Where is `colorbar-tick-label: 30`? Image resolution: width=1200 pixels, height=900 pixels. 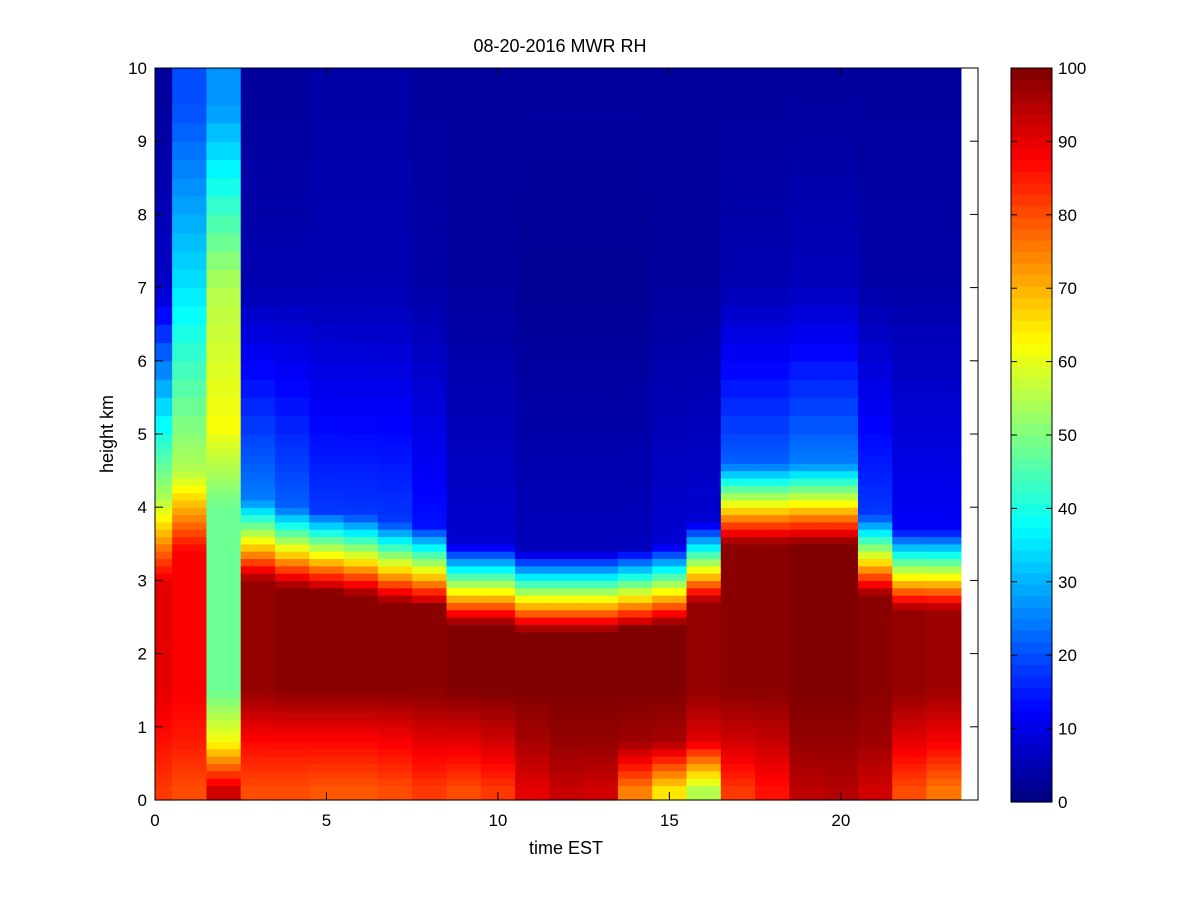 colorbar-tick-label: 30 is located at coordinates (1067, 582).